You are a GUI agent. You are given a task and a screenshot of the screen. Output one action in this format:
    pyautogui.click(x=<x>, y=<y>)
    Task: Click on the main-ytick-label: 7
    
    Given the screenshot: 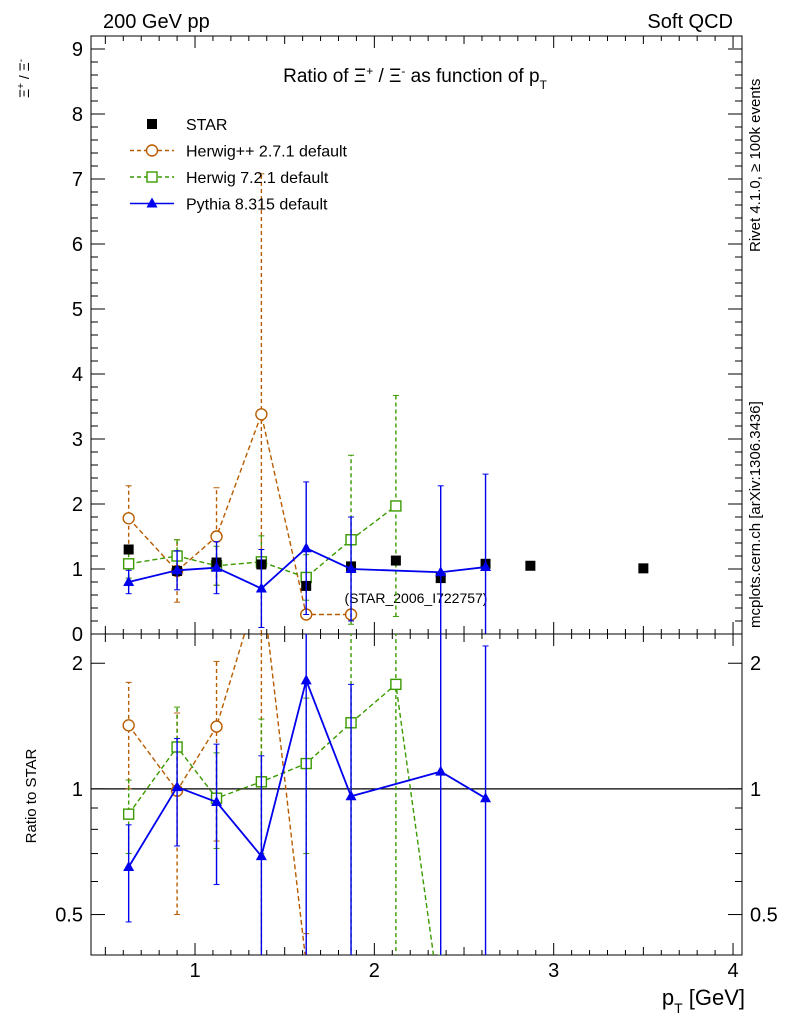 What is the action you would take?
    pyautogui.click(x=77, y=180)
    